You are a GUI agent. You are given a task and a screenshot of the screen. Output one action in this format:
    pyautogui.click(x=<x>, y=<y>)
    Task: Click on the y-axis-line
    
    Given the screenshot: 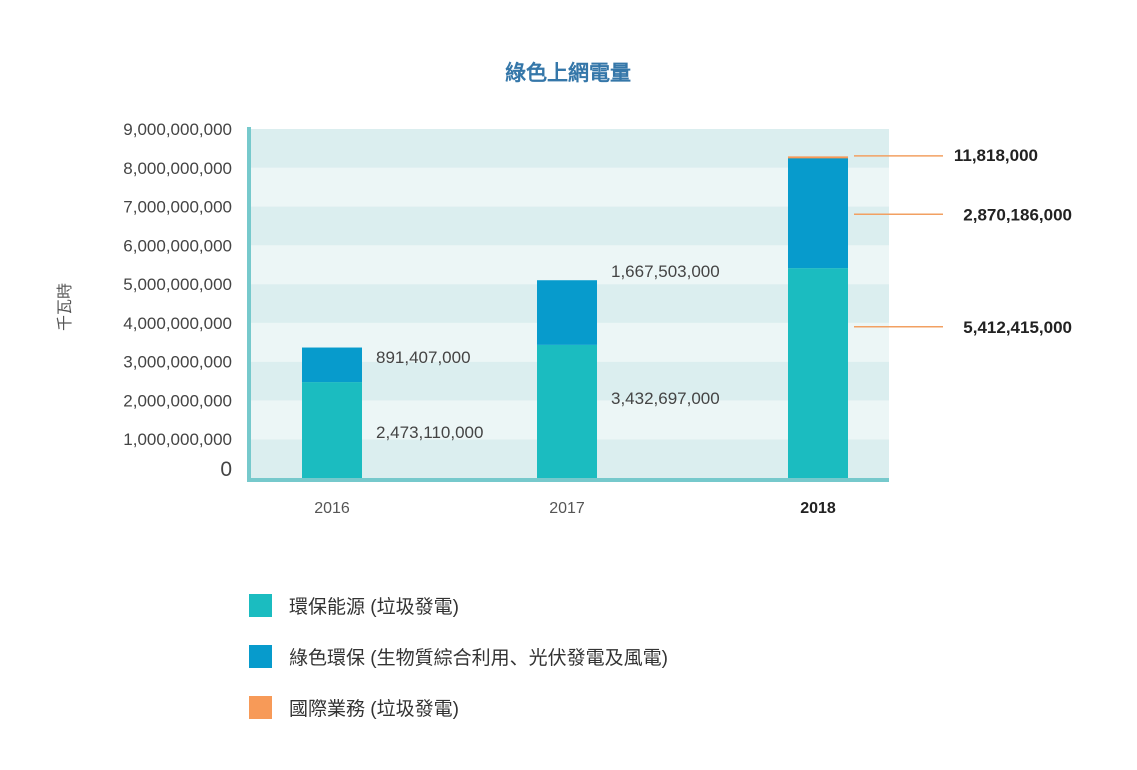 What is the action you would take?
    pyautogui.click(x=249, y=303)
    